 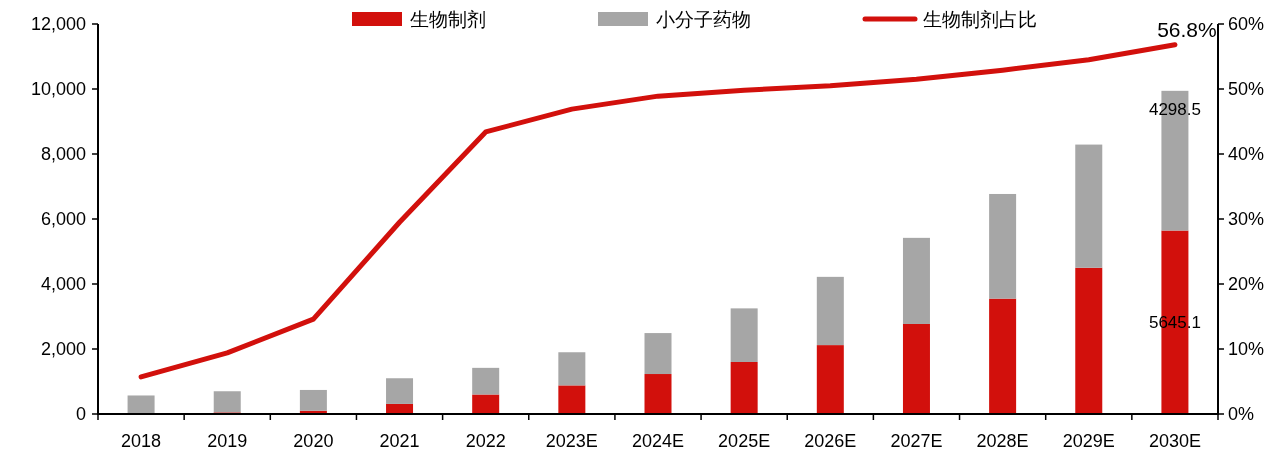 What do you see at coordinates (1088, 440) in the screenshot?
I see `x-tick-label: 2029E` at bounding box center [1088, 440].